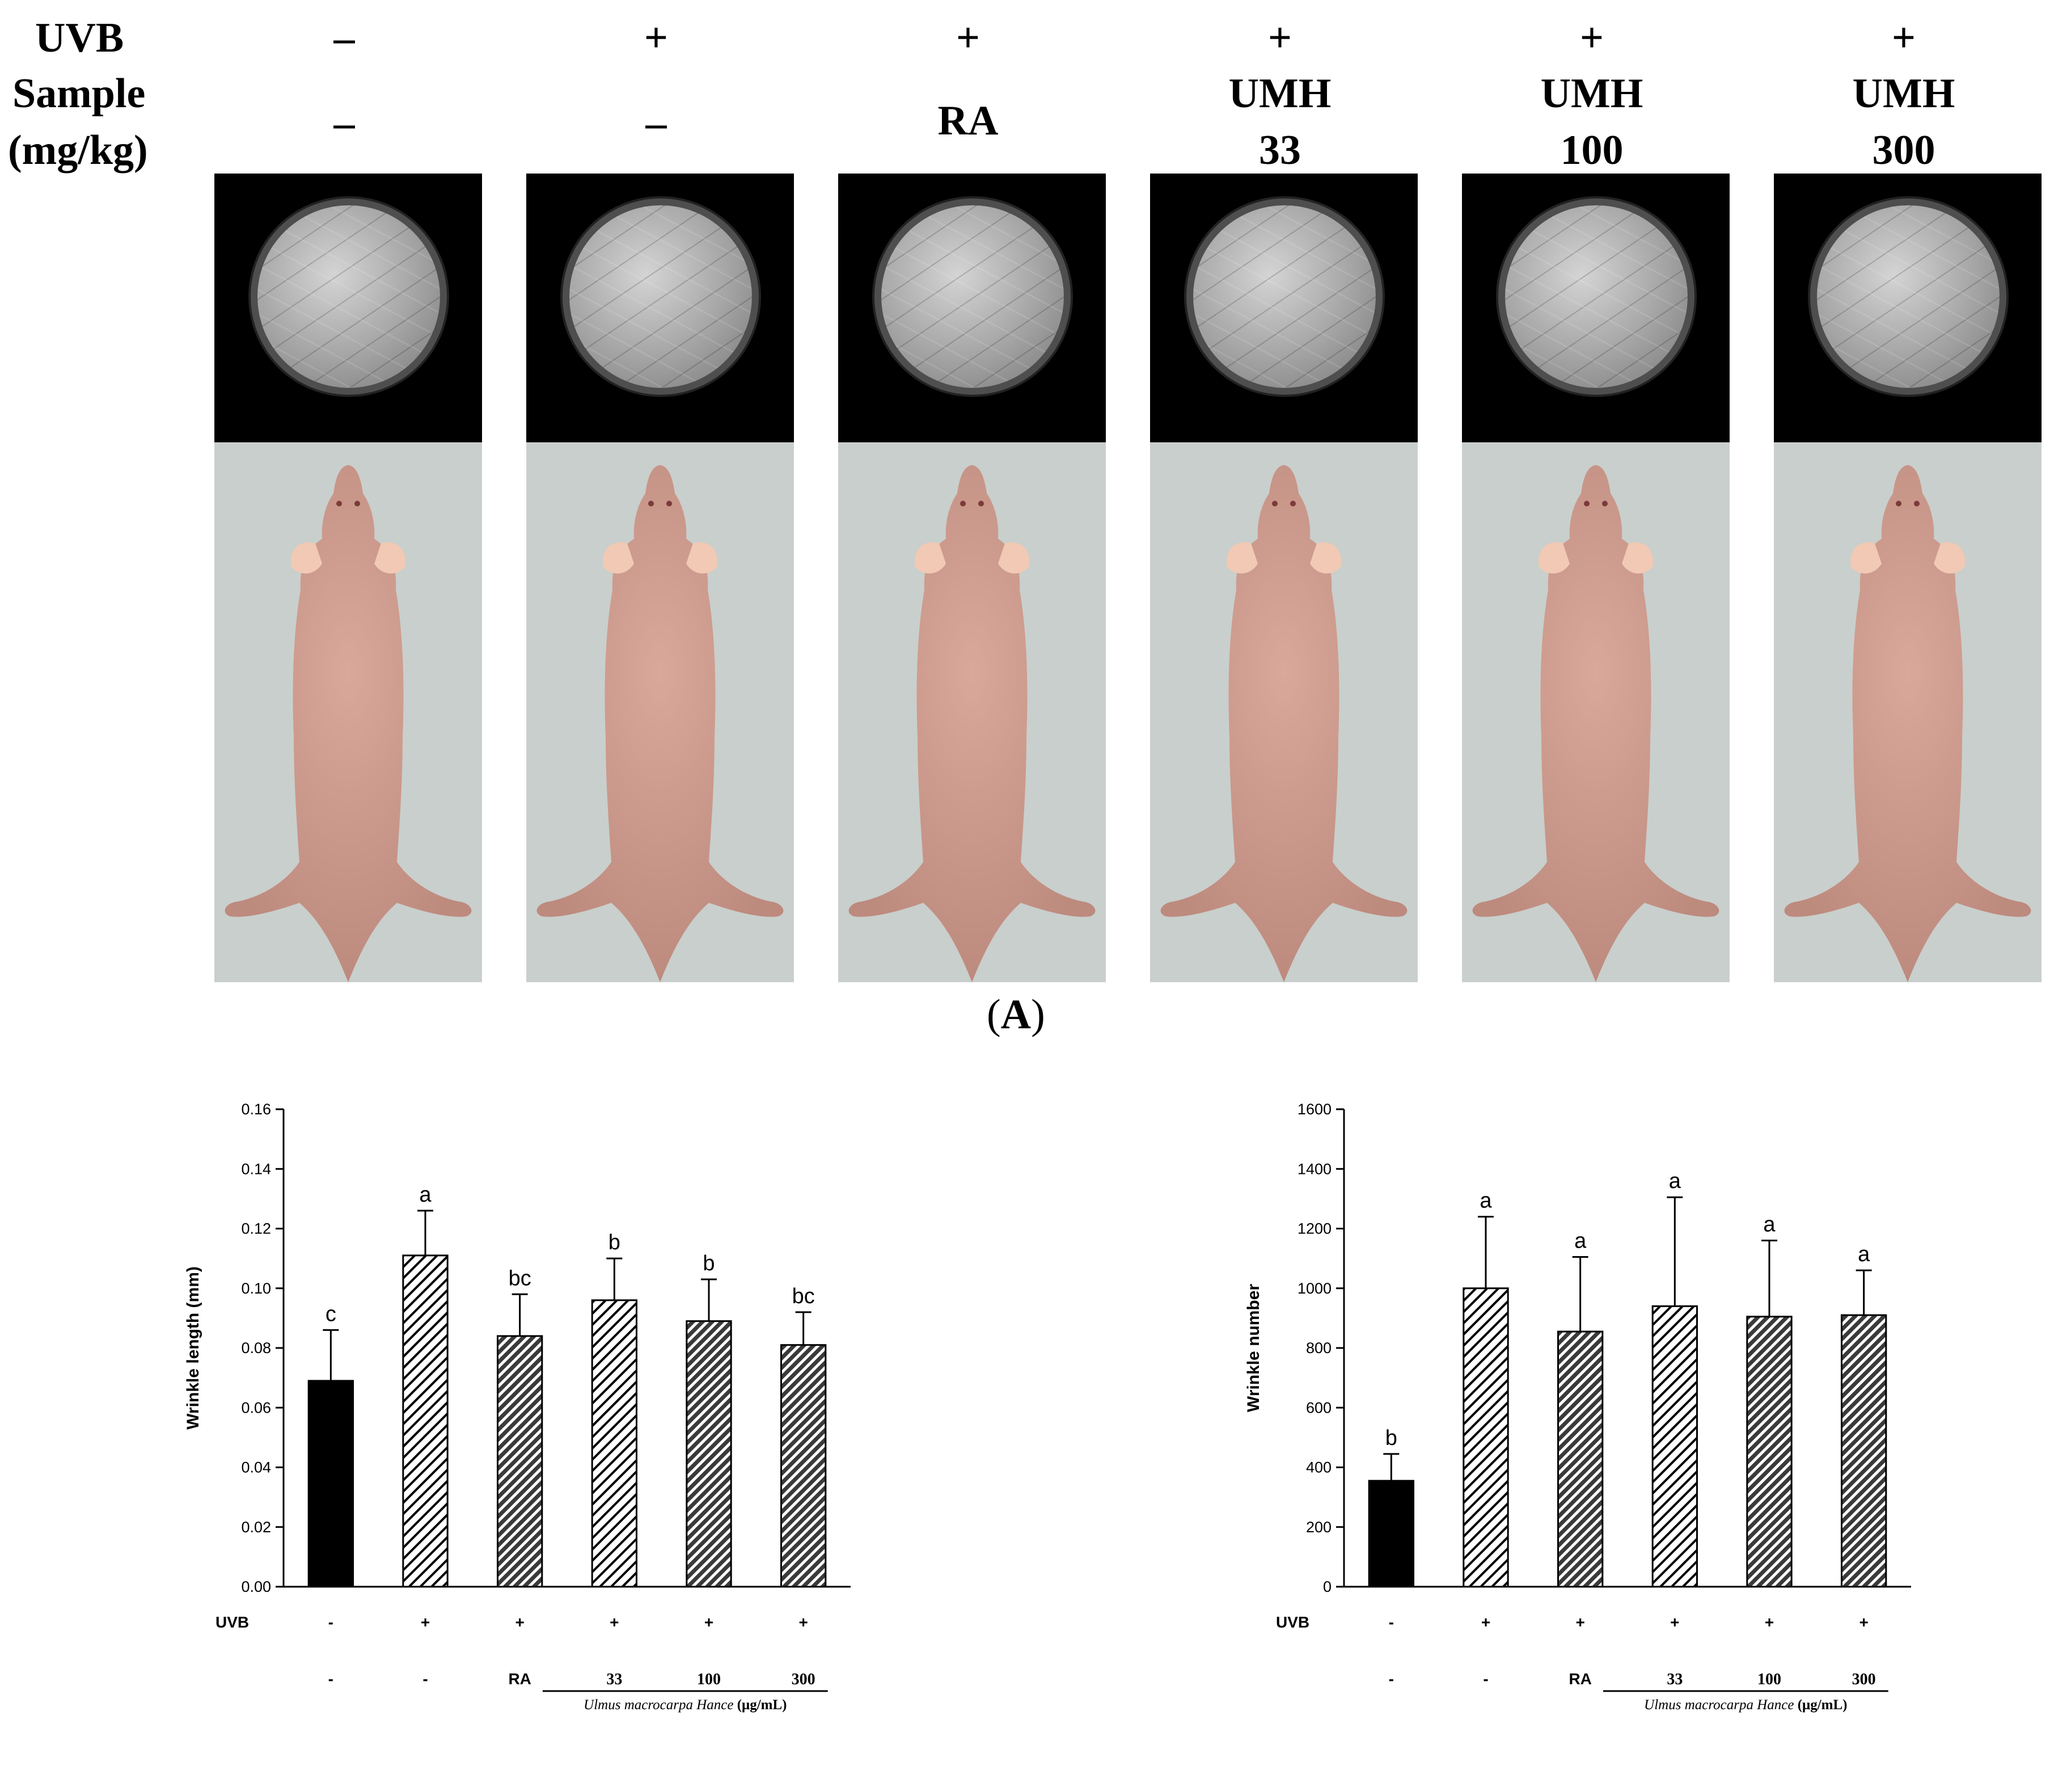 The height and width of the screenshot is (1792, 2054). I want to click on col6-dose: 300, so click(1903, 150).